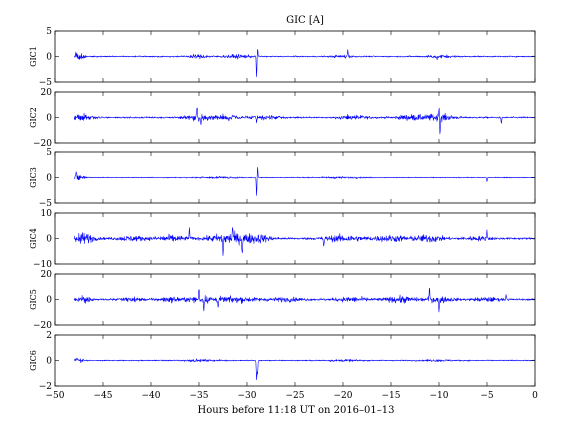 This screenshot has height=432, width=576. I want to click on y-tick-label: 2, so click(49, 336).